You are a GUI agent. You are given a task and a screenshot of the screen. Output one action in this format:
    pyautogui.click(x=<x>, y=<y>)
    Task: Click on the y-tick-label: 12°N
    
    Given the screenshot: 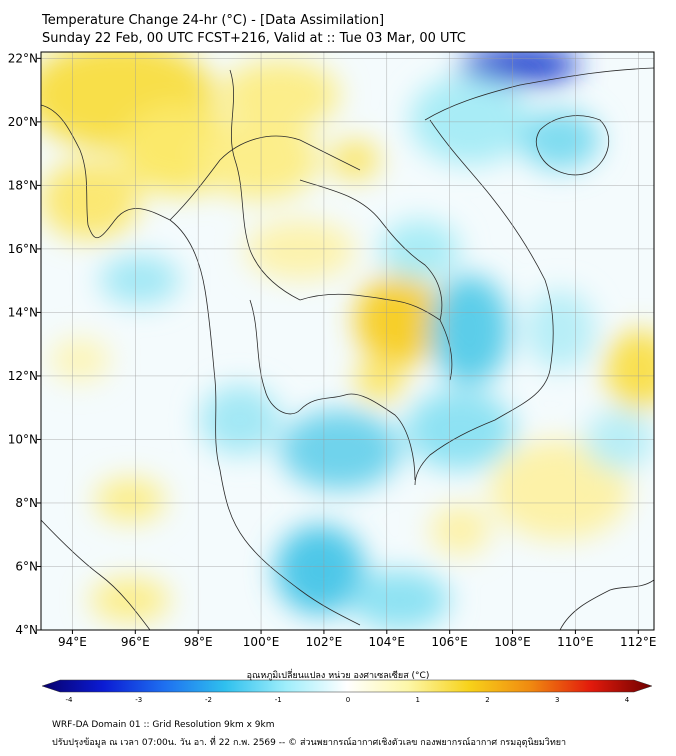 What is the action you would take?
    pyautogui.click(x=23, y=376)
    